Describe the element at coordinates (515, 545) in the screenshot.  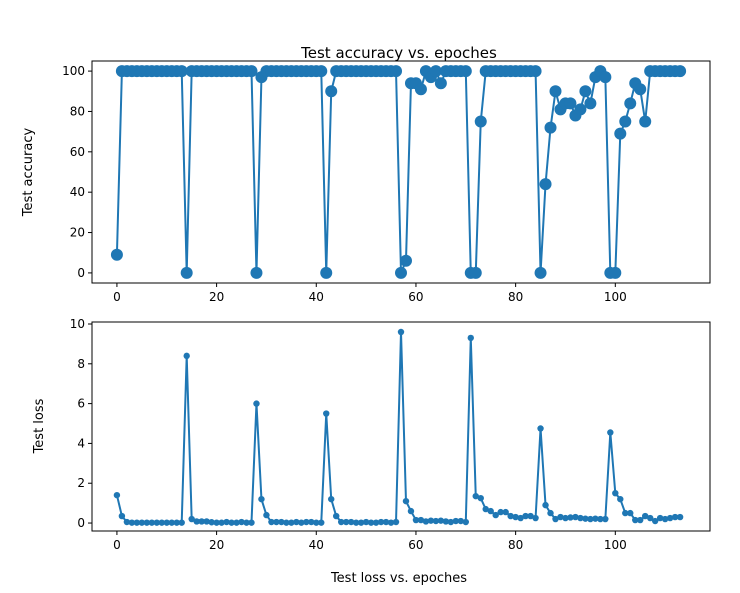
I see `loss-xtick-label: 80` at that location.